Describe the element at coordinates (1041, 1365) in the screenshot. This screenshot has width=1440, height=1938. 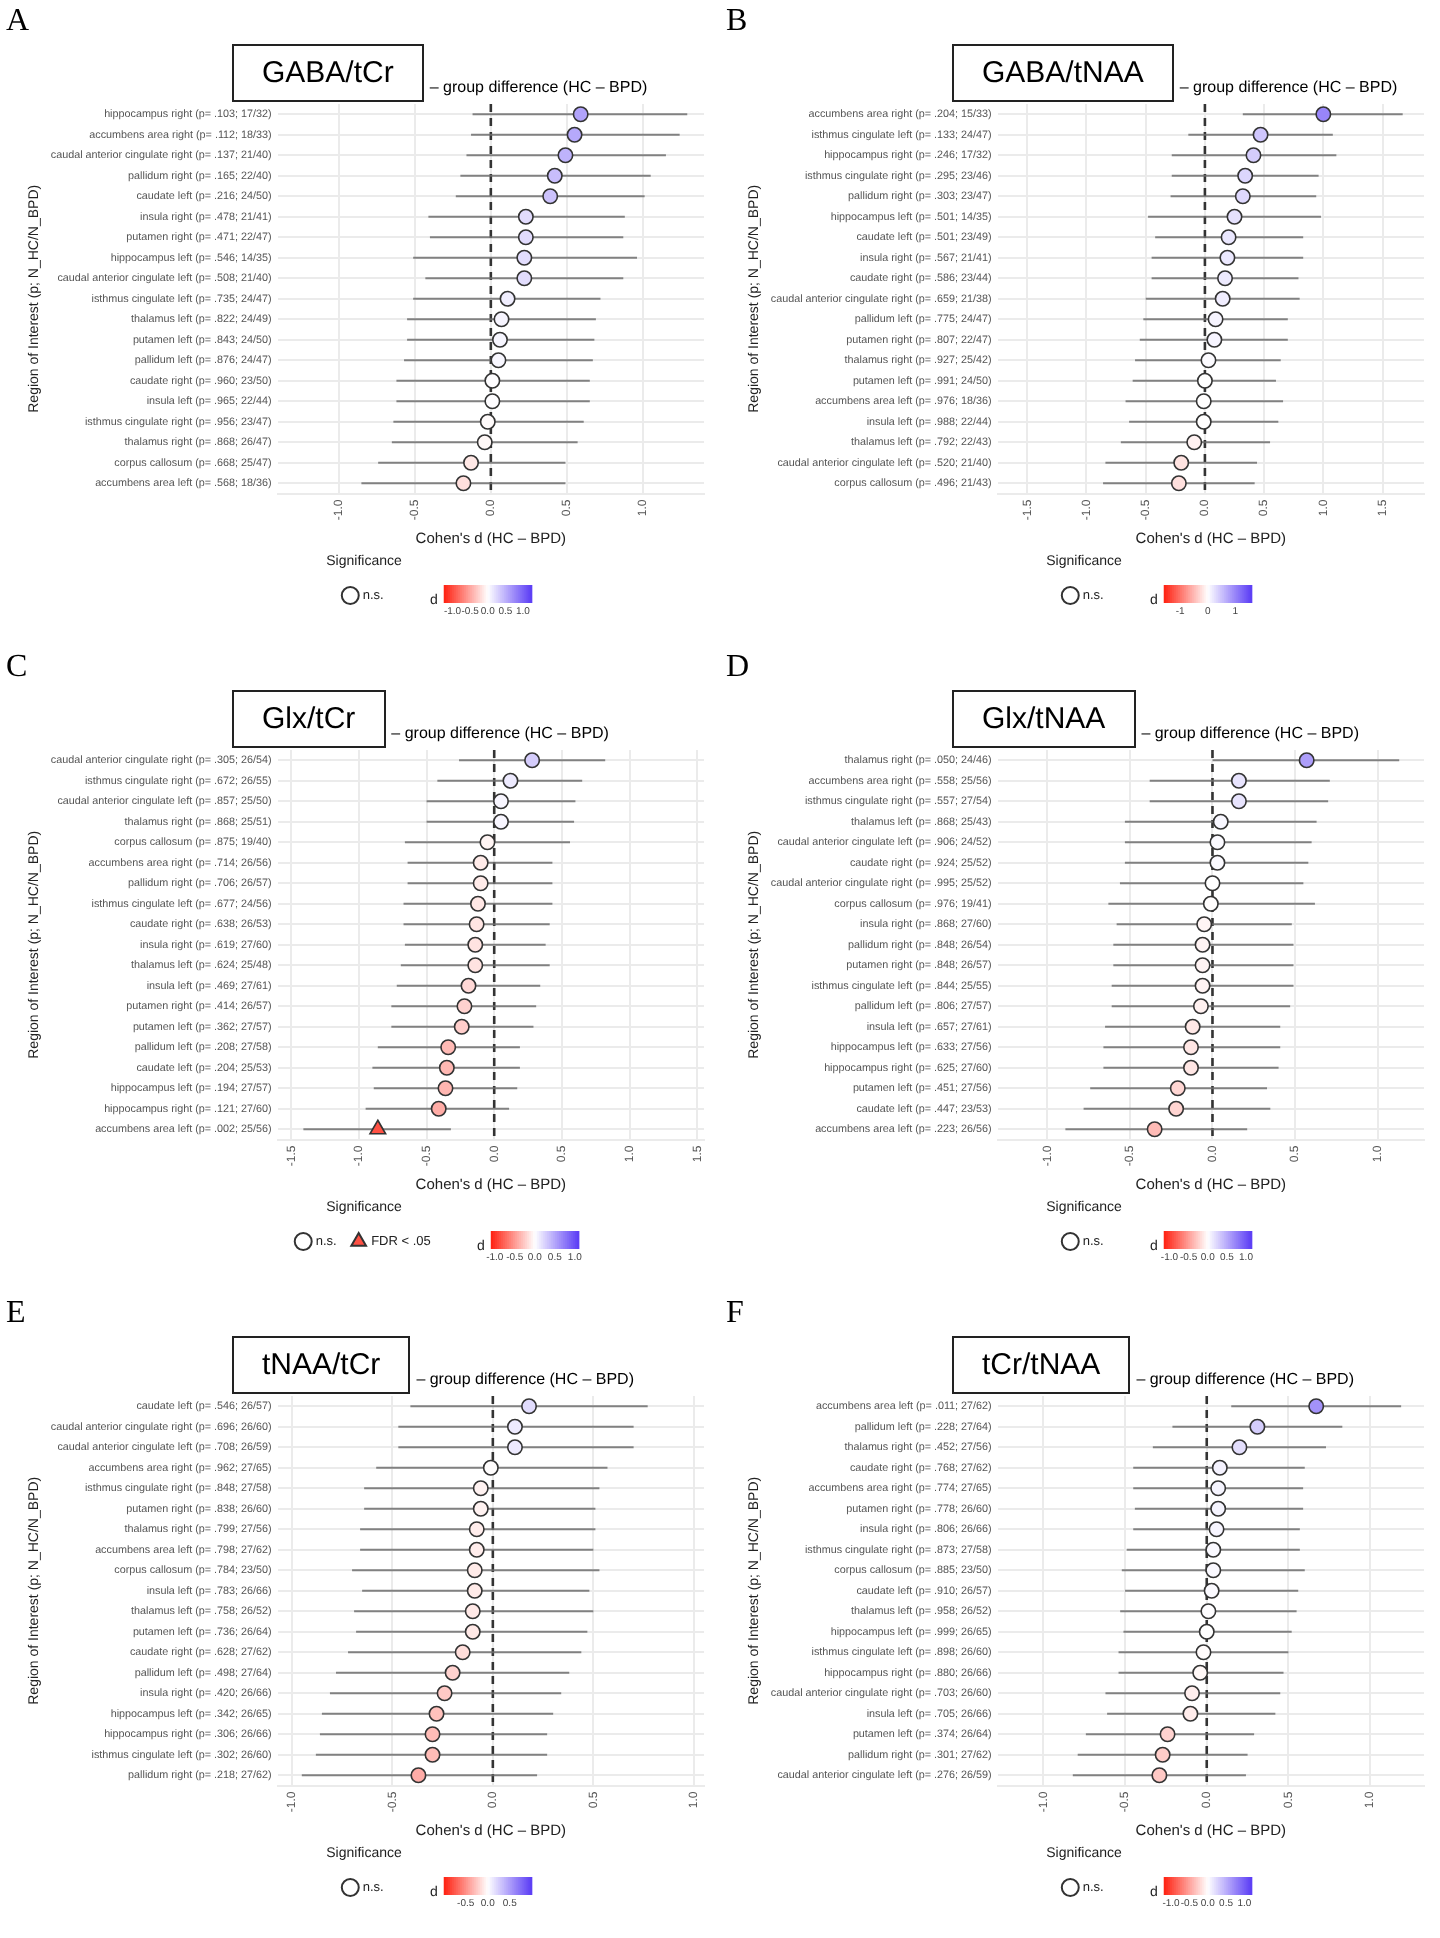
I see `chart-title: tCr/tNAA` at that location.